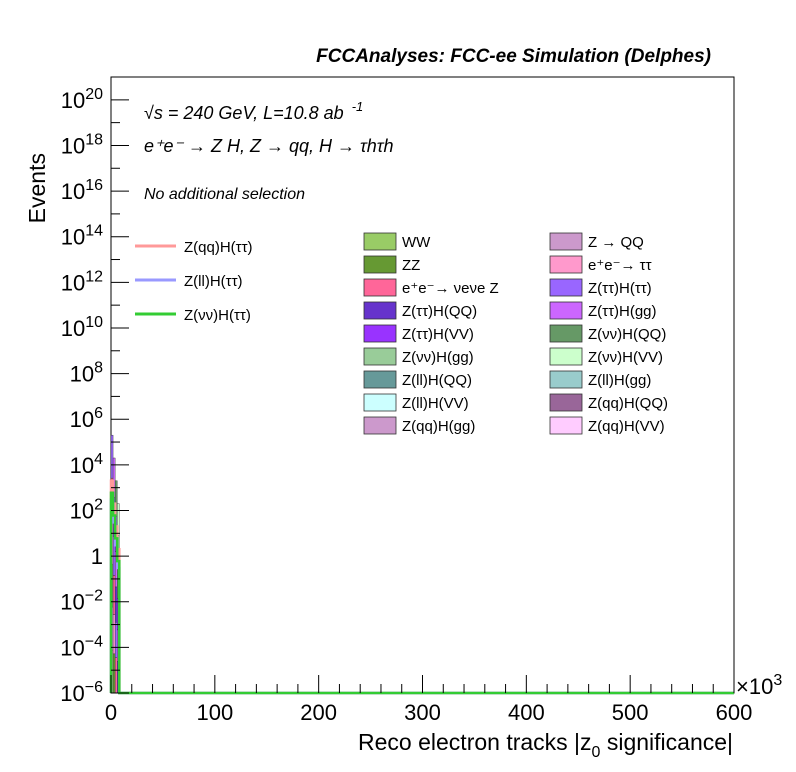 Image resolution: width=796 pixels, height=772 pixels. I want to click on x-axis-ticks: 0 100 200 300 400 500 600, so click(428, 700).